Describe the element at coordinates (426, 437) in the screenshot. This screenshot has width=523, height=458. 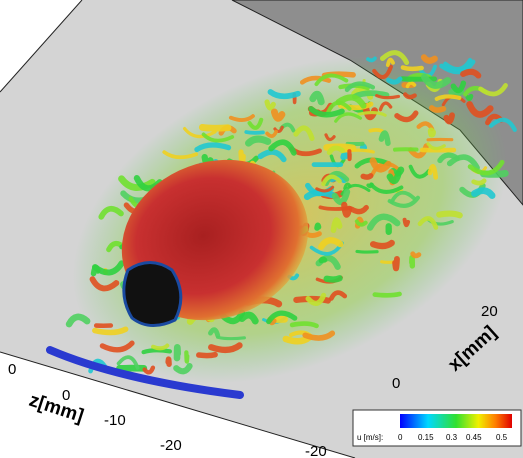
I see `colorbar-tick: 0.15` at that location.